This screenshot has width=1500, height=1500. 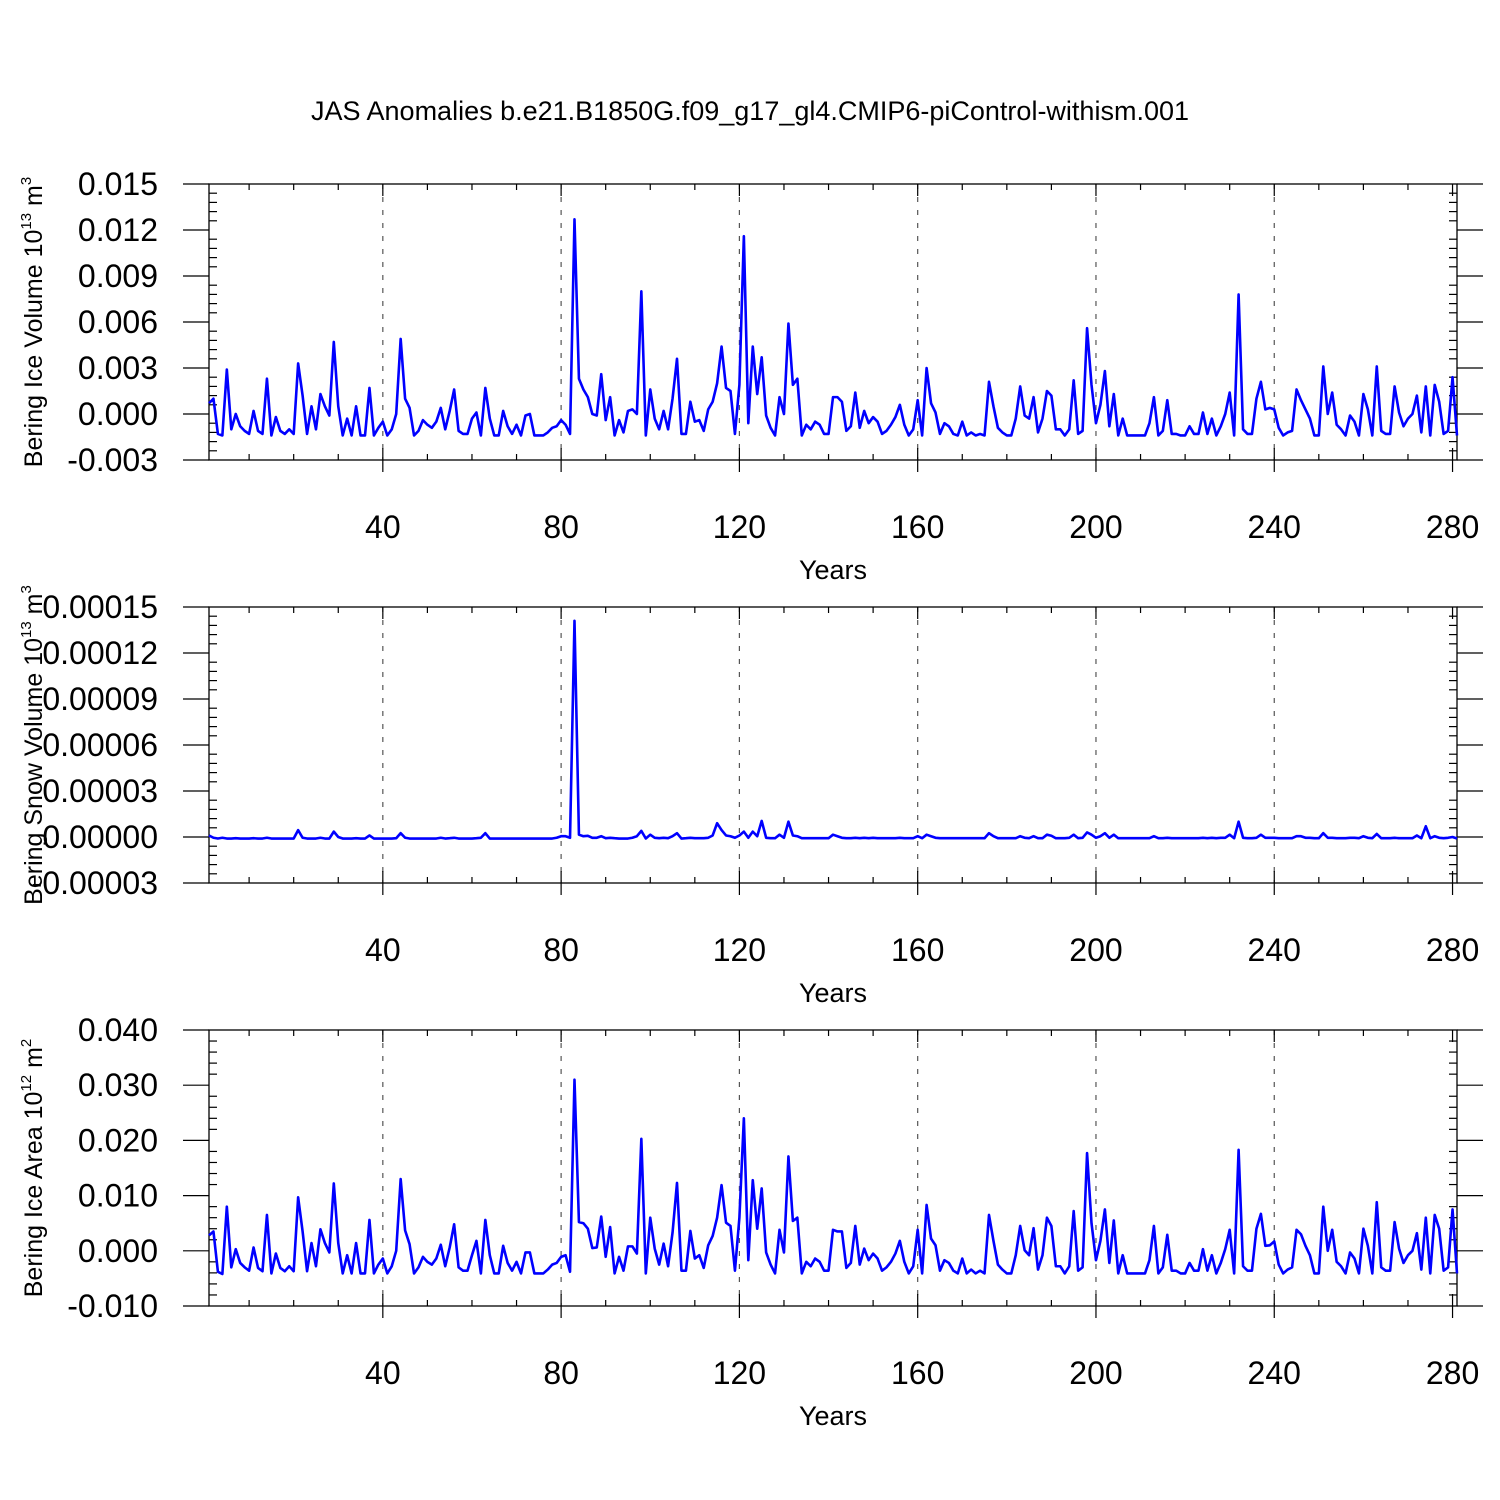 I want to click on y-axis-label: Bering Snow Volume 1013 m3, so click(x=33, y=745).